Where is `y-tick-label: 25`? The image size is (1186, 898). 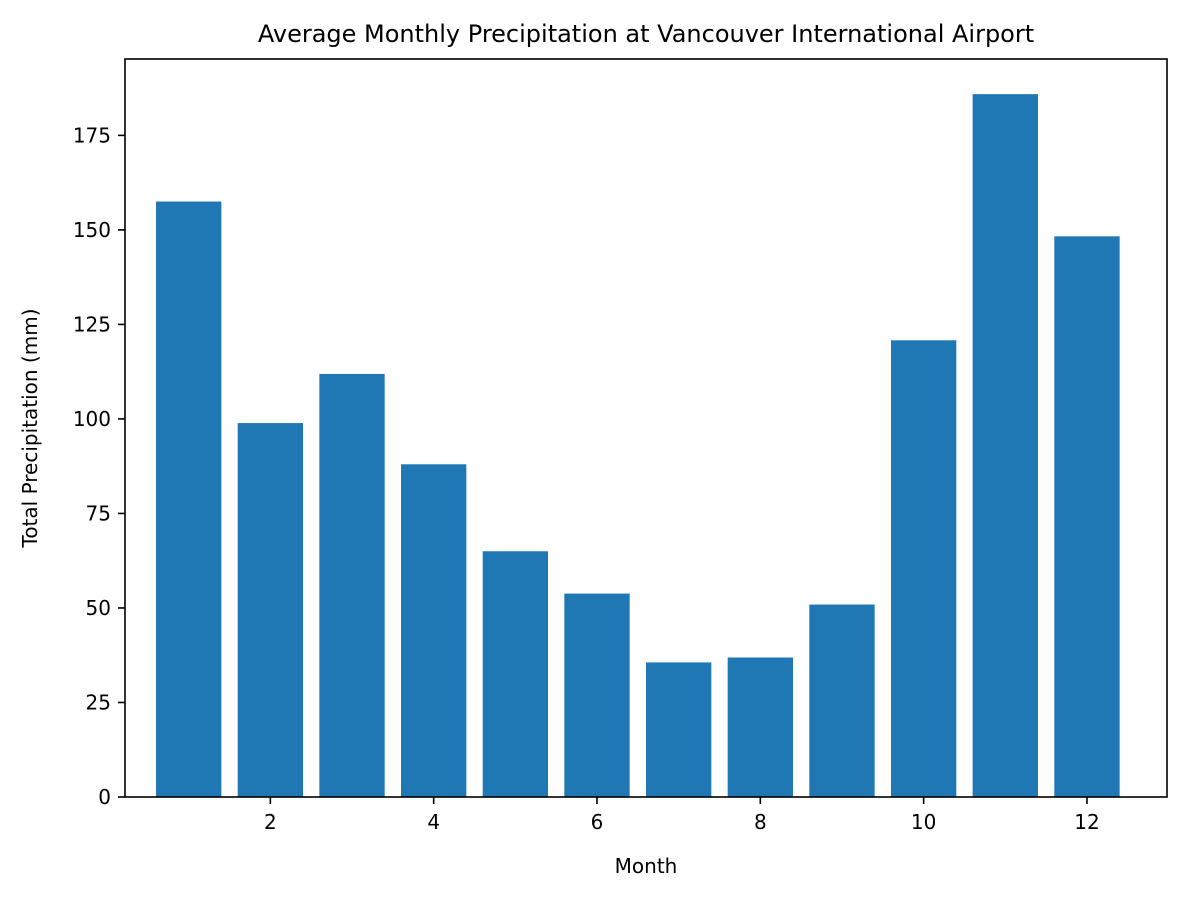
y-tick-label: 25 is located at coordinates (98, 702).